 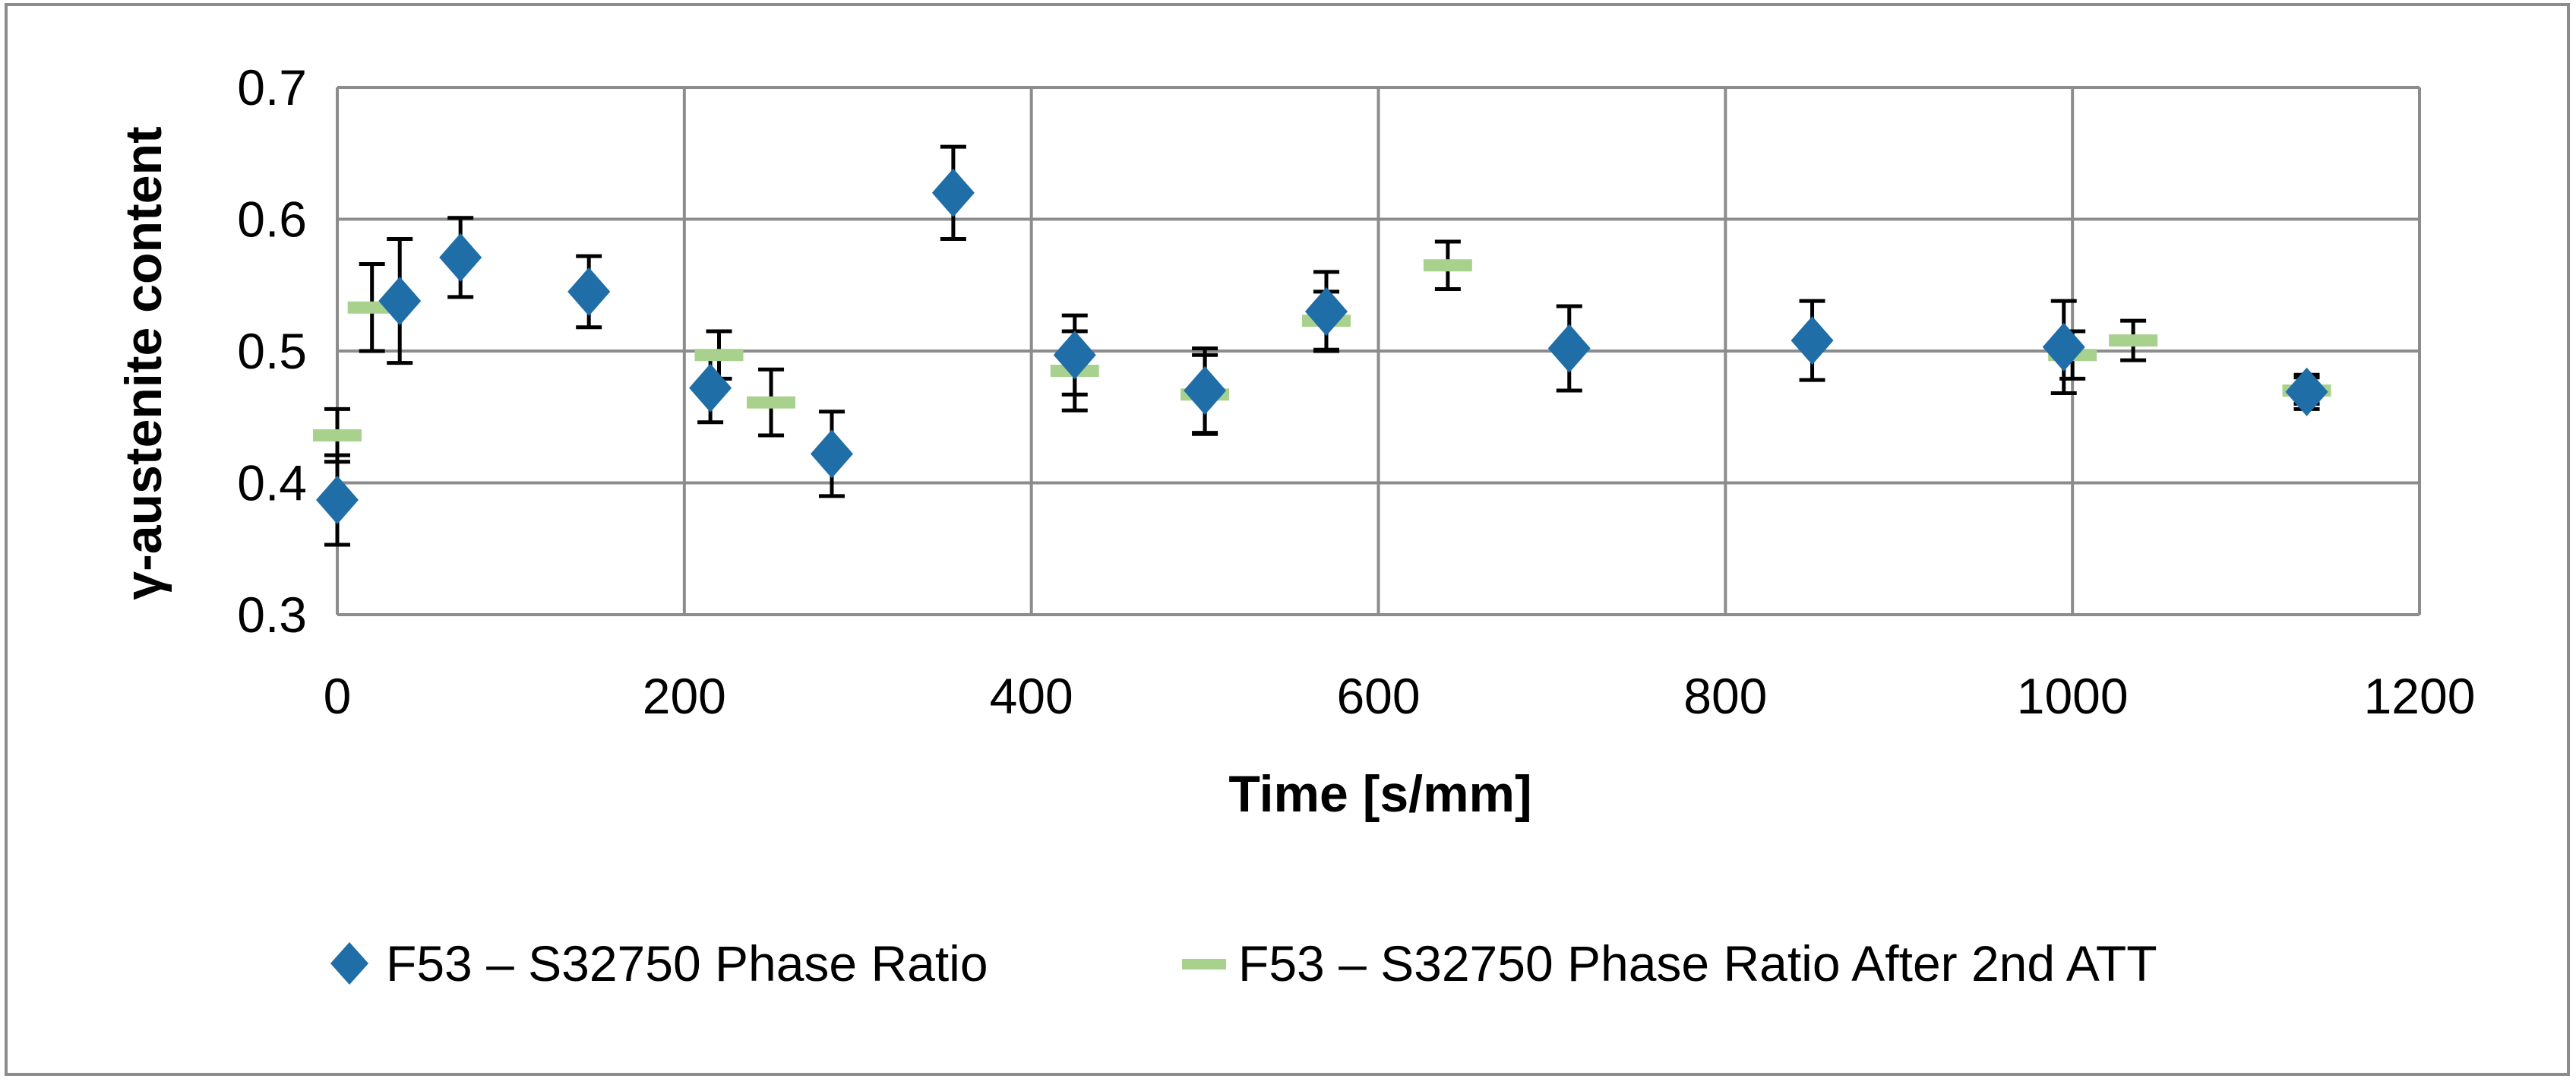 I want to click on legend-marker-after-att, so click(x=1204, y=964).